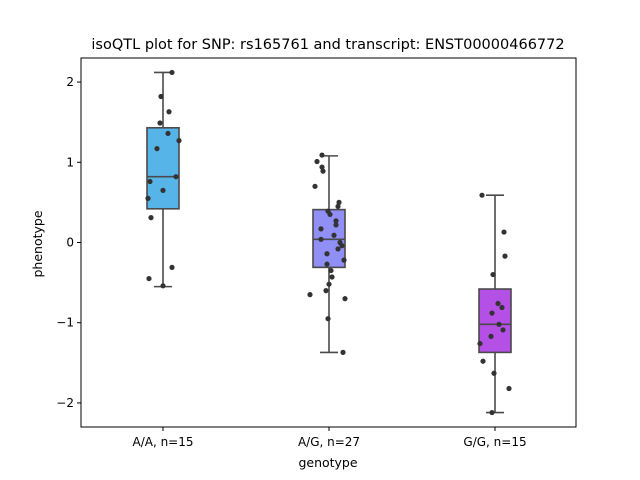  I want to click on y-tick-label: −2, so click(65, 403).